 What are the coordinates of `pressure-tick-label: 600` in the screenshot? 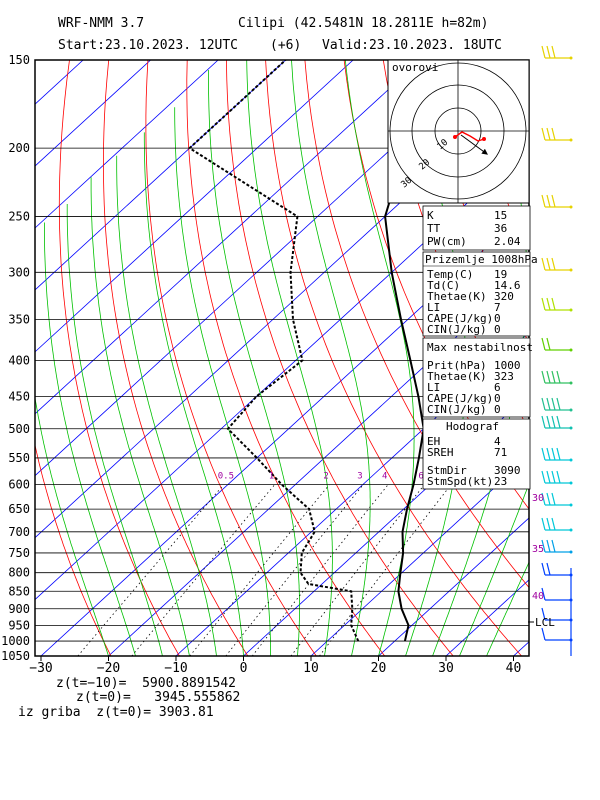 It's located at (19, 485).